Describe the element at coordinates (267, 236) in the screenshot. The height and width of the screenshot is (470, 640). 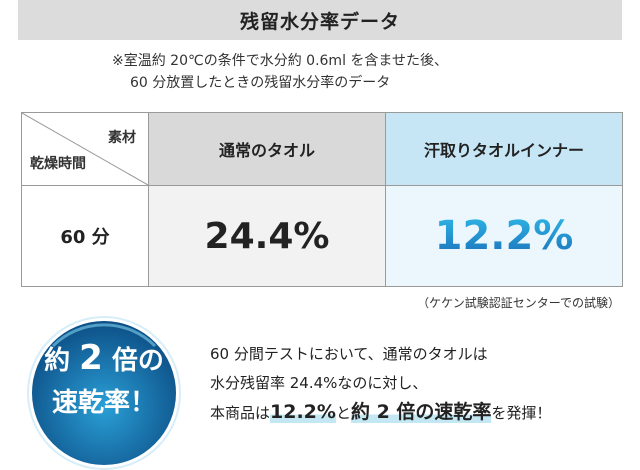
I see `cell-normal-towel-value: 24.4%` at that location.